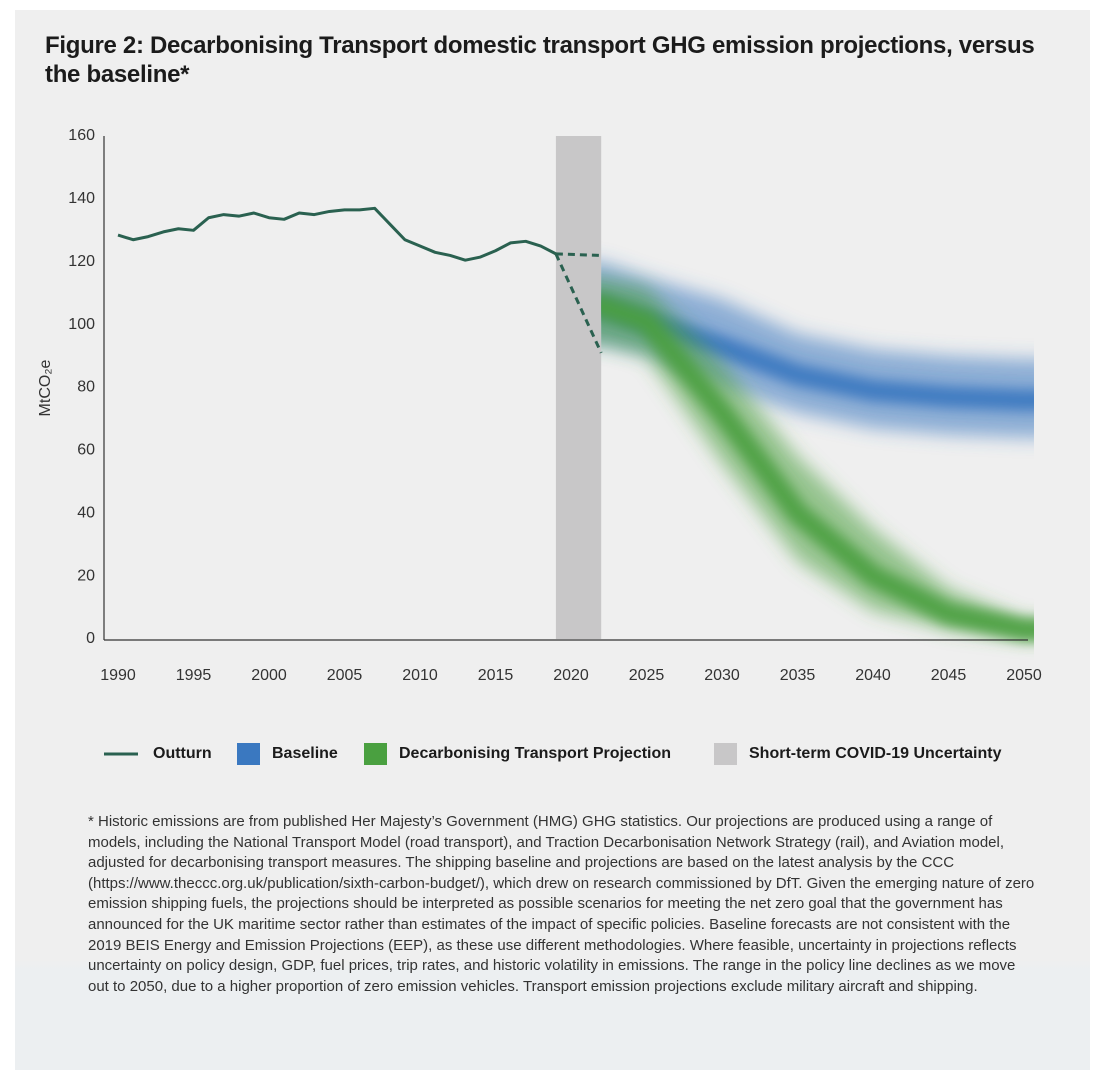  What do you see at coordinates (578, 387) in the screenshot?
I see `covid-band` at bounding box center [578, 387].